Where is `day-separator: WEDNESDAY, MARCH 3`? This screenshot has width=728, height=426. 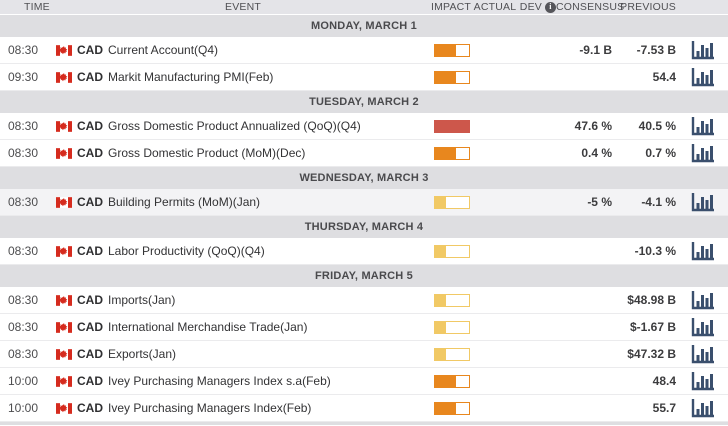 day-separator: WEDNESDAY, MARCH 3 is located at coordinates (364, 178).